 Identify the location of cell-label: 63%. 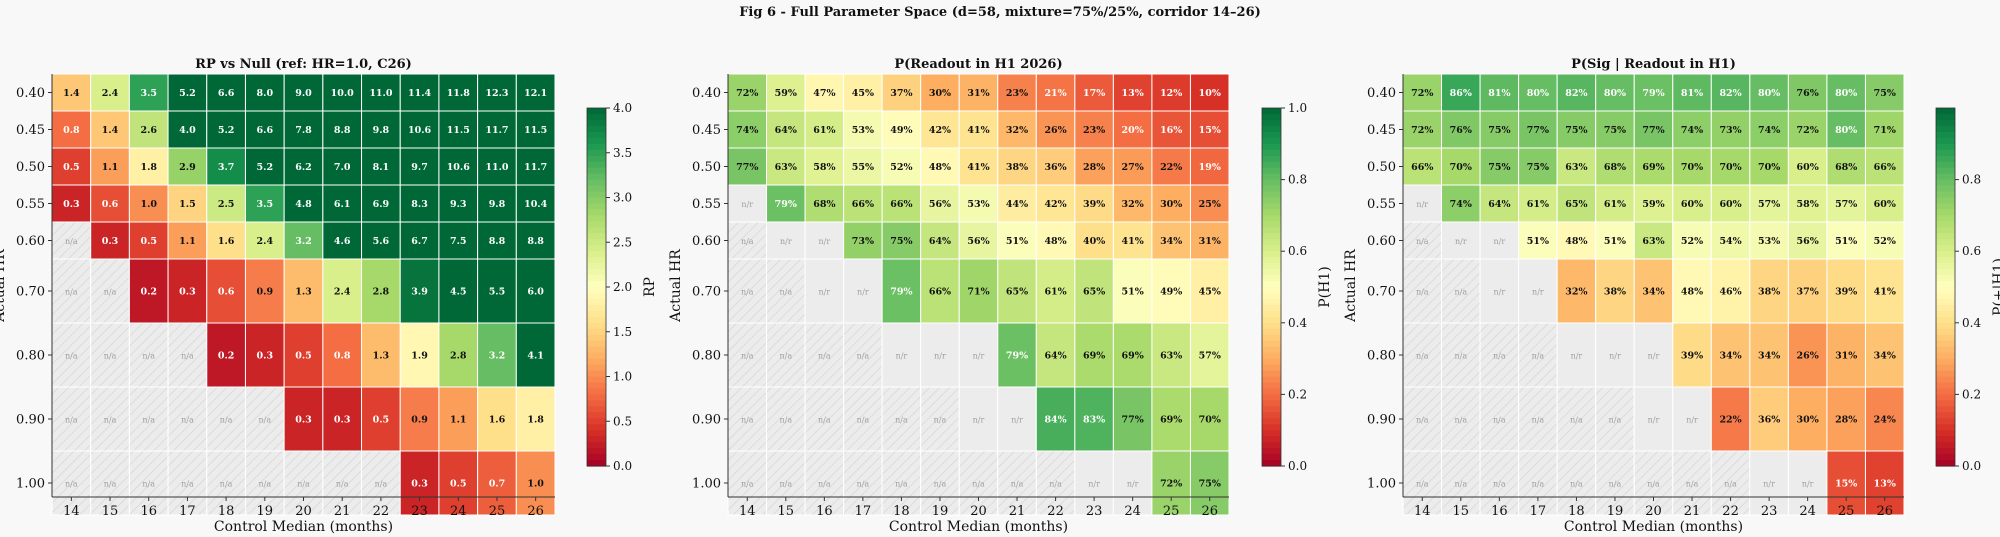
(1171, 356).